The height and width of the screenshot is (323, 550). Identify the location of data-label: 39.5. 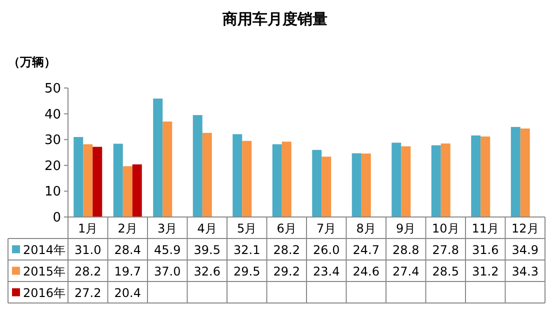
(207, 249).